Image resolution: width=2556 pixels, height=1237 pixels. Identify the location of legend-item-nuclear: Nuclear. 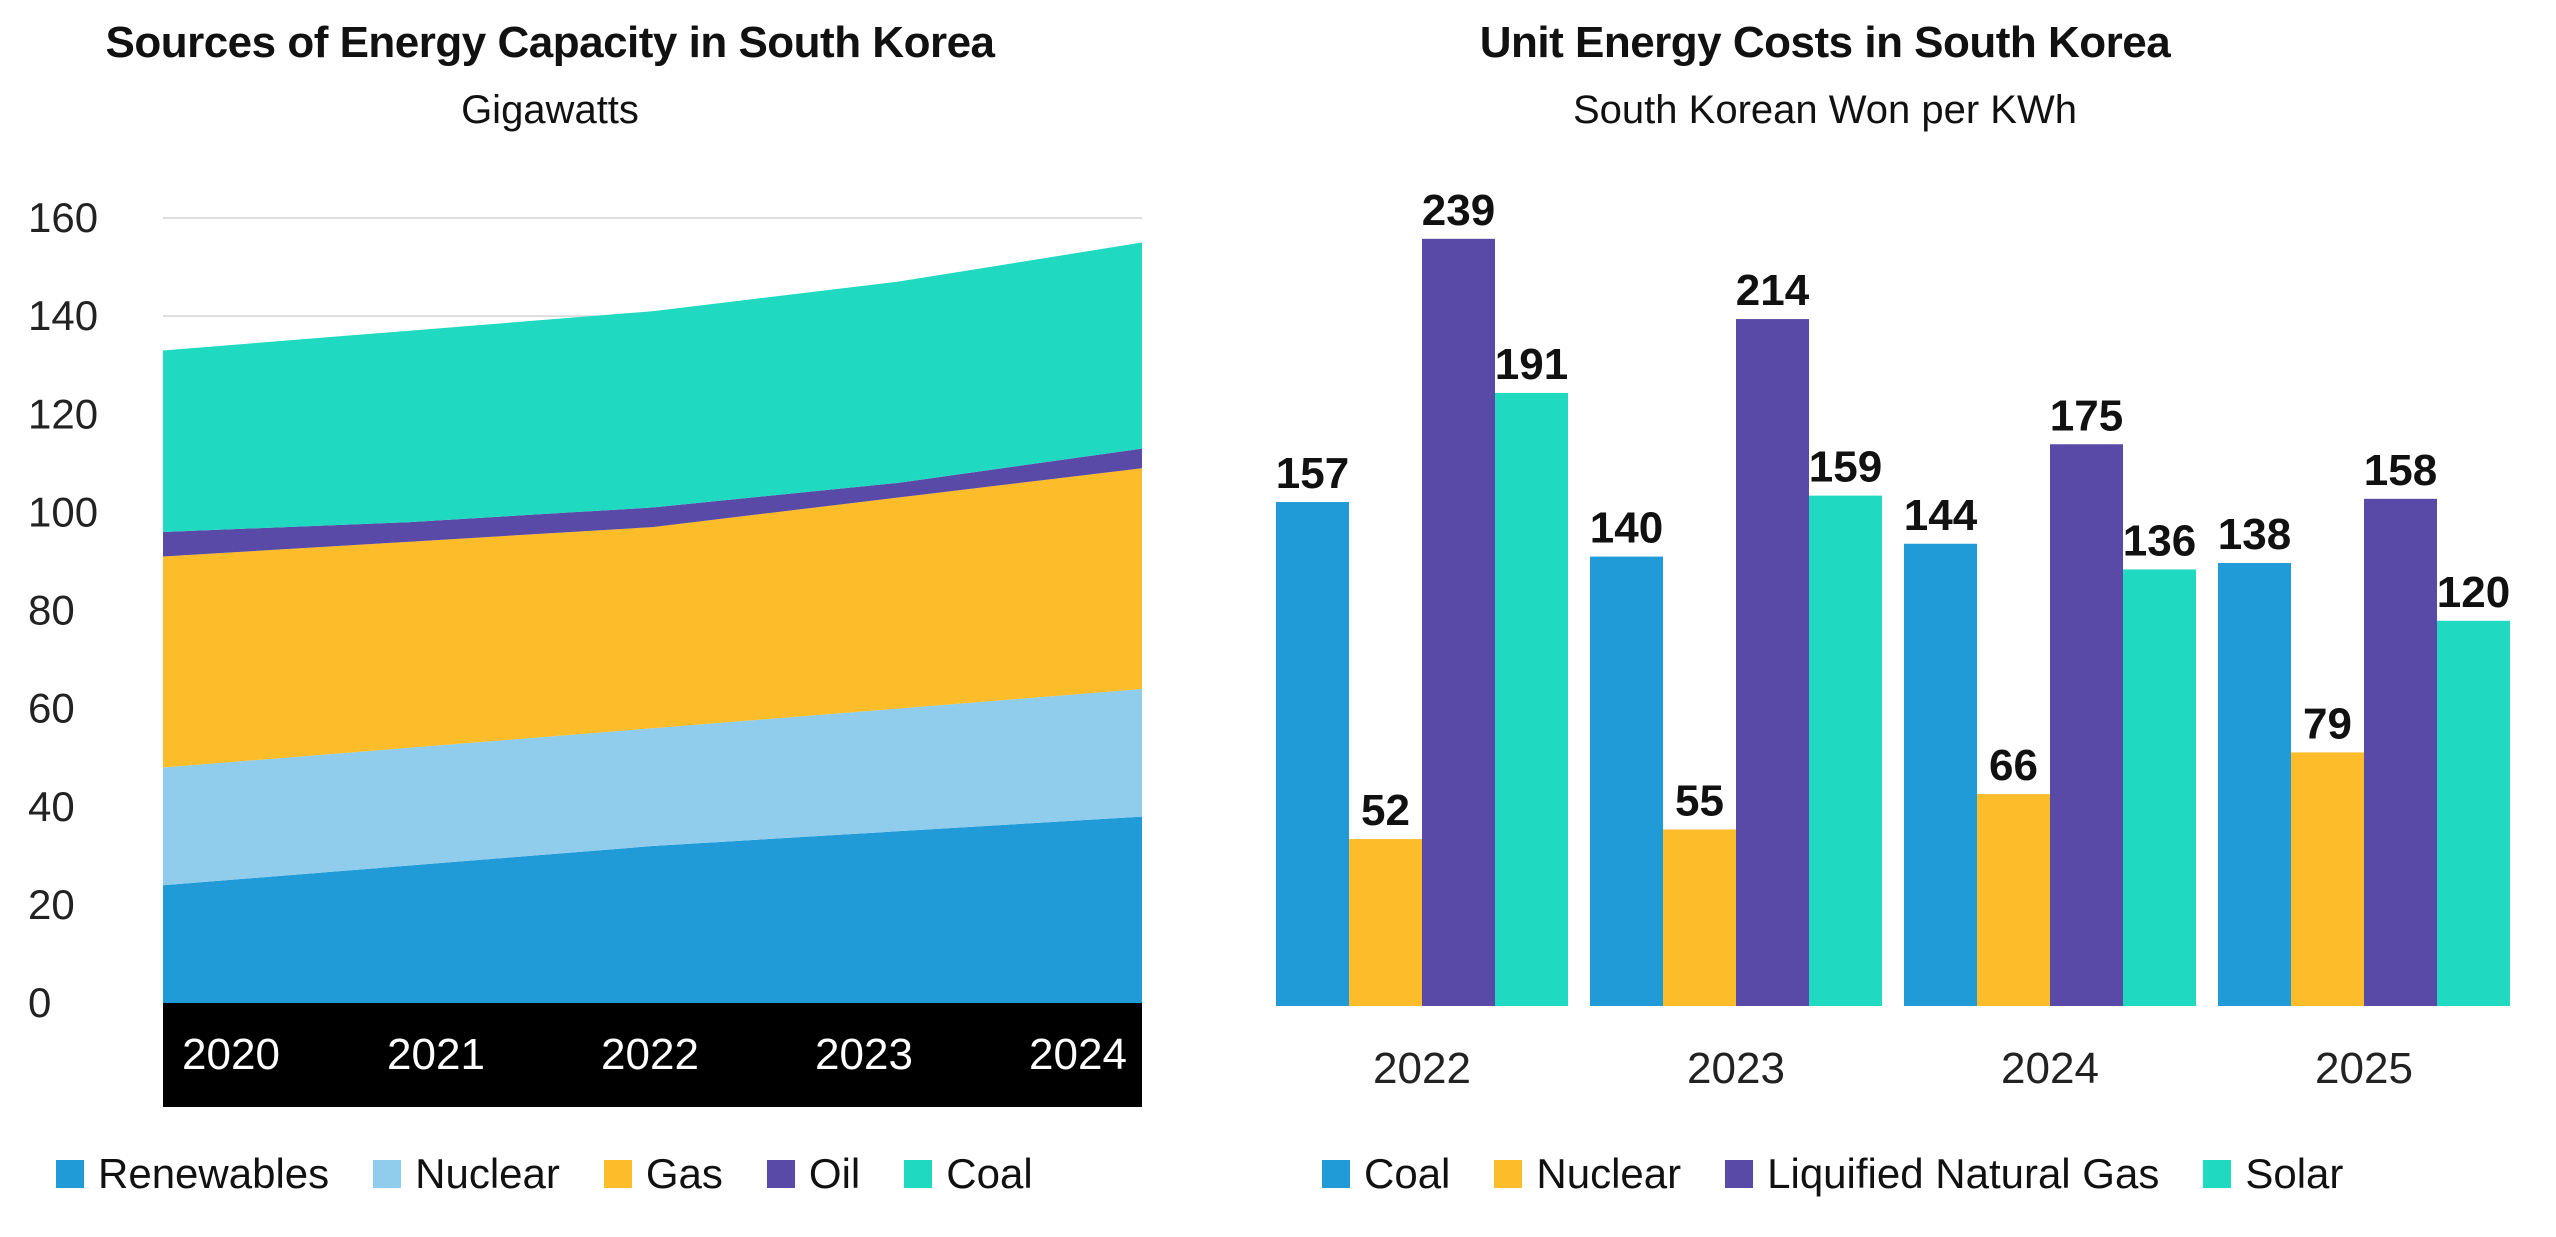
(466, 1174).